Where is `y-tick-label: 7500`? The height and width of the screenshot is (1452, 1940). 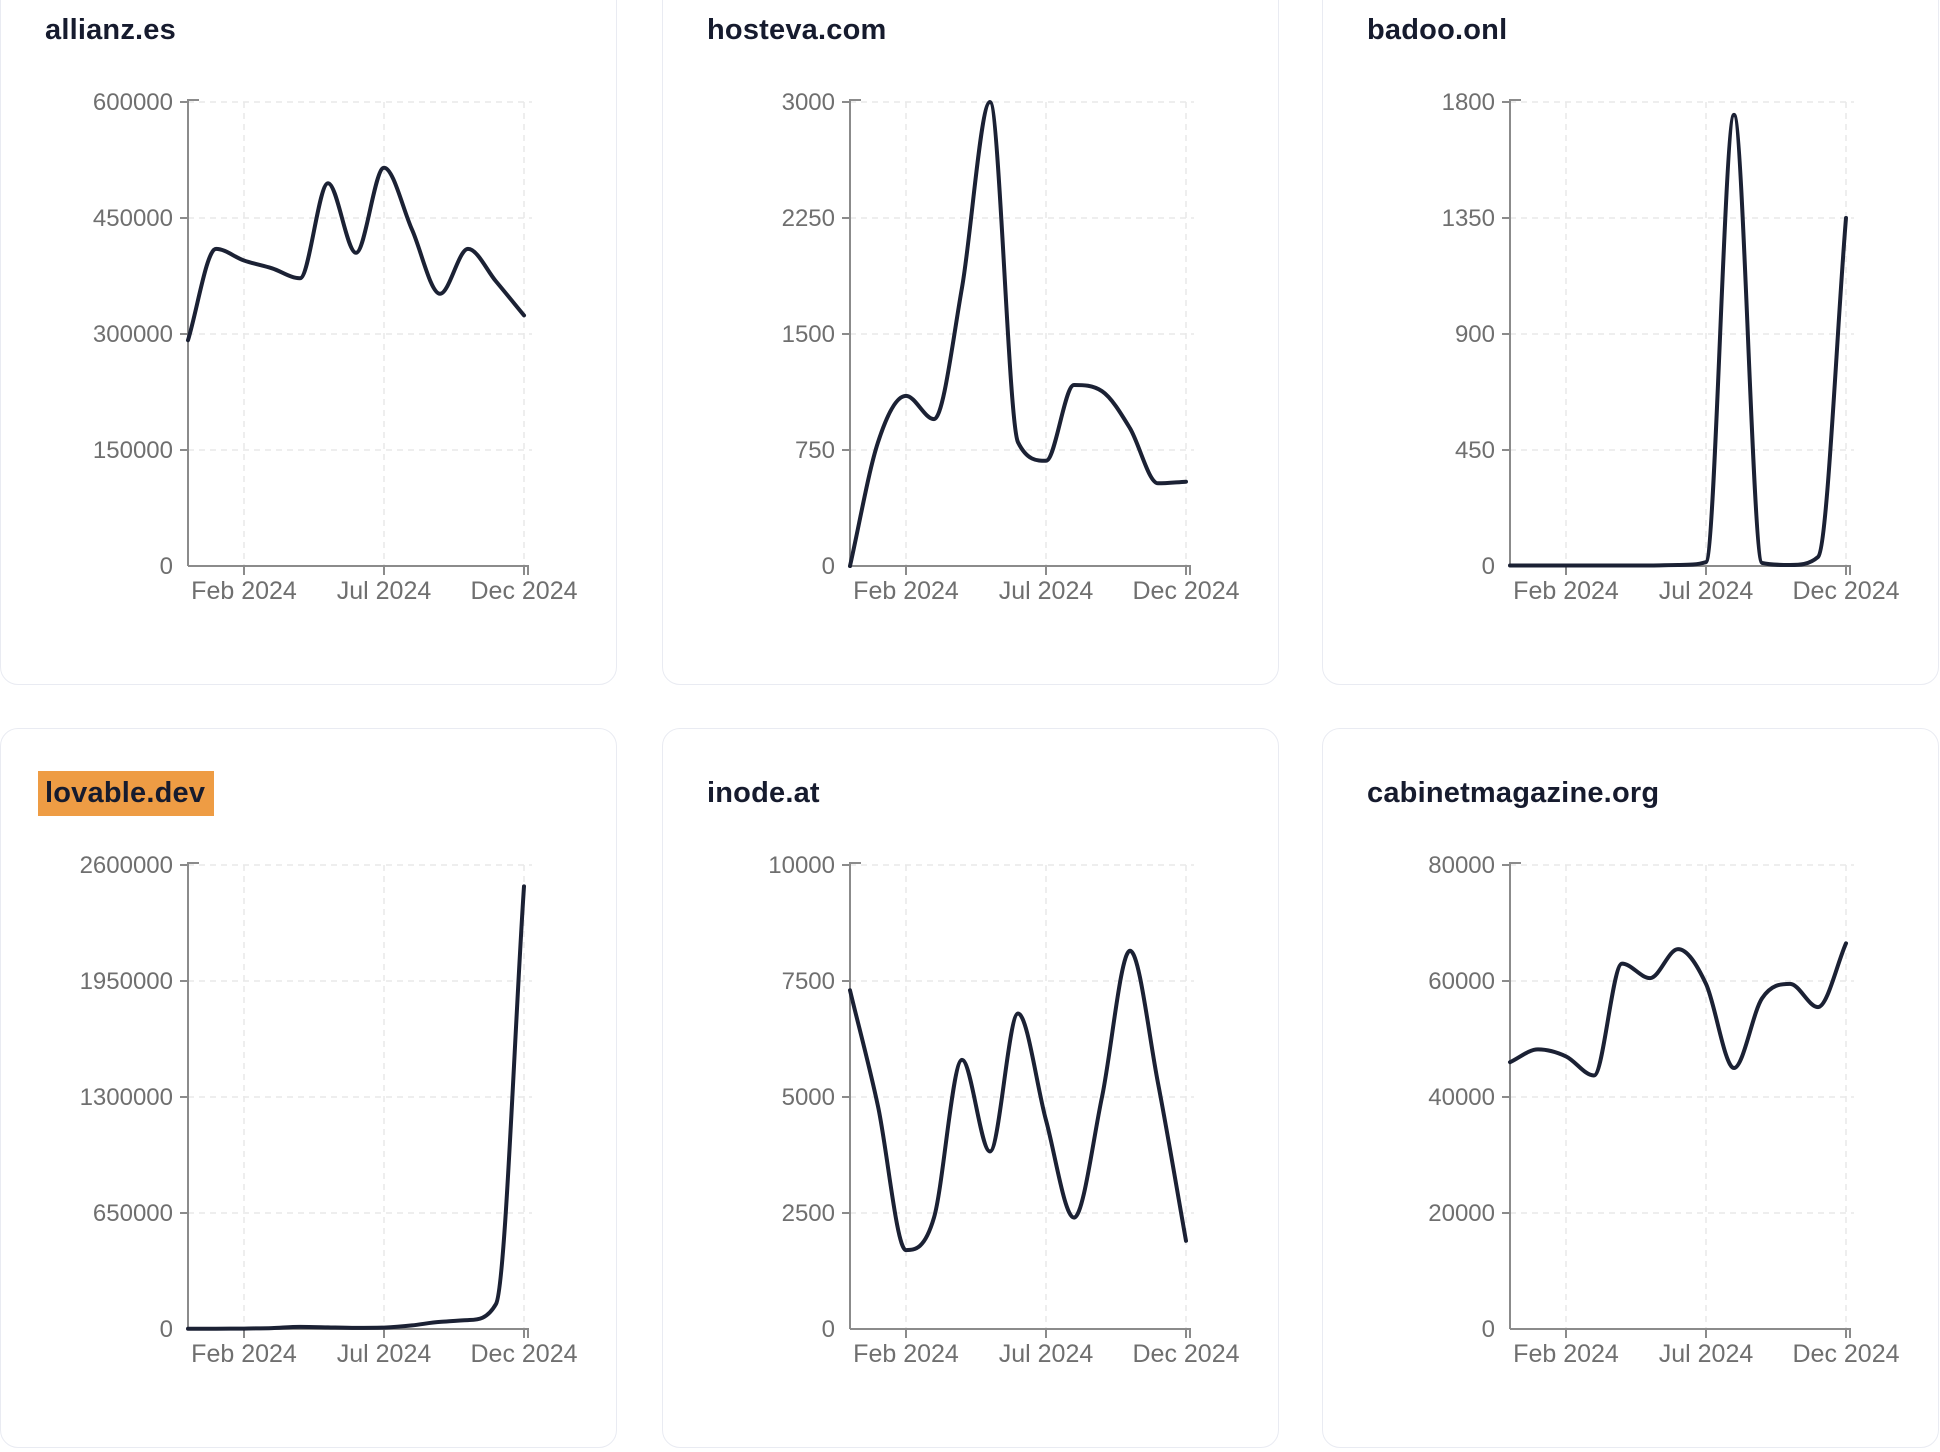
y-tick-label: 7500 is located at coordinates (808, 981).